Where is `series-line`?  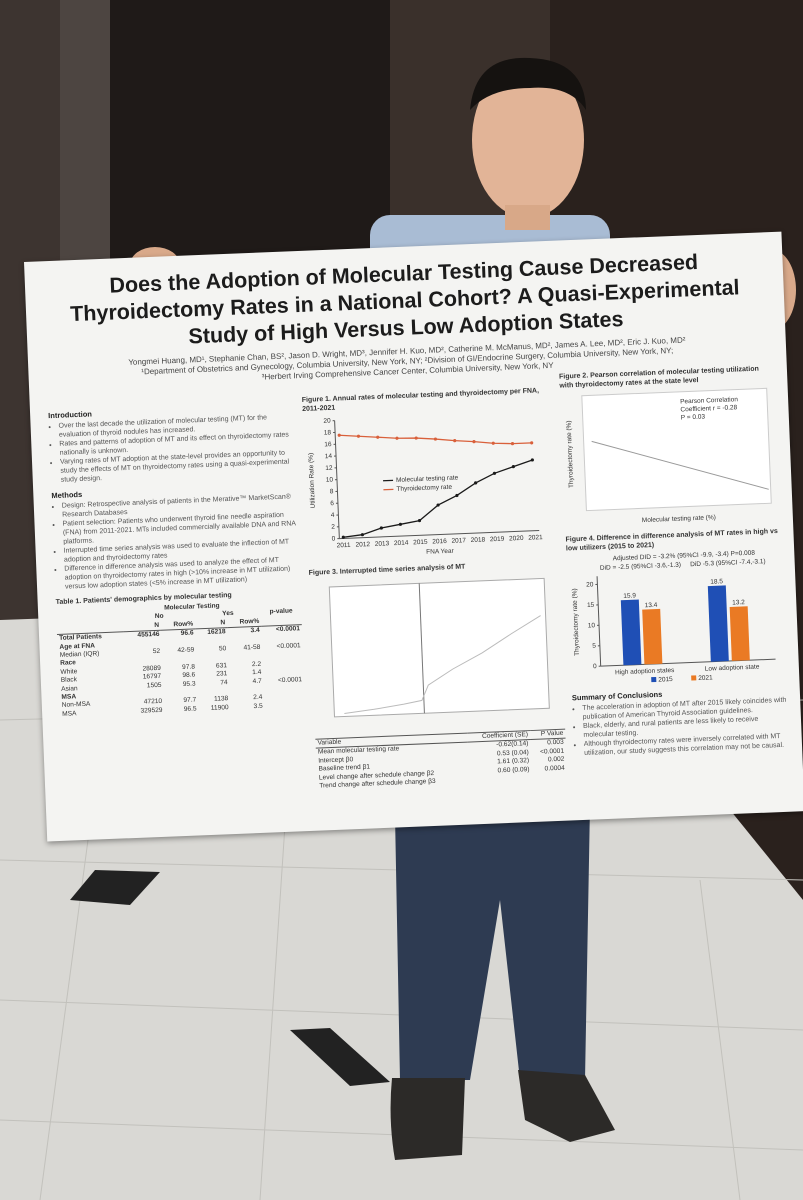
series-line is located at coordinates (438, 498).